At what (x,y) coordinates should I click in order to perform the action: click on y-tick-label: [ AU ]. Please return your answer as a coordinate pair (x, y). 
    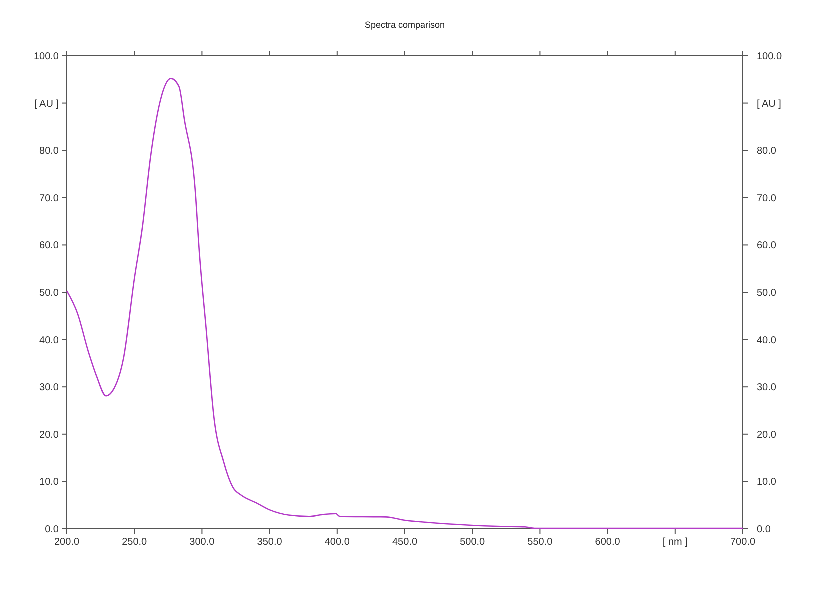
    Looking at the image, I should click on (47, 104).